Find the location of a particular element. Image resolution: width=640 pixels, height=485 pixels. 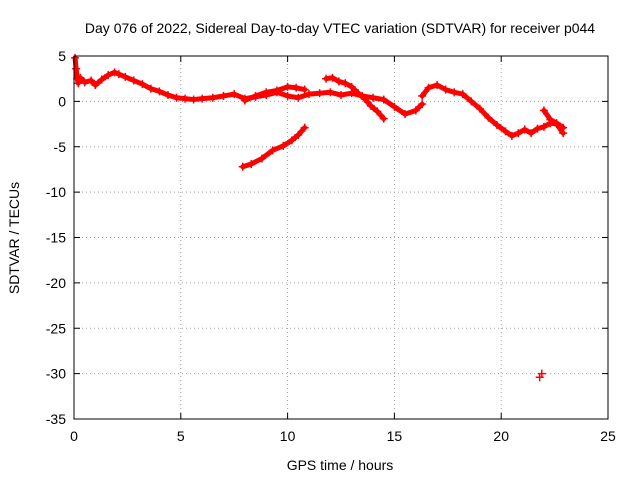

y-tick-label: 5 is located at coordinates (62, 56).